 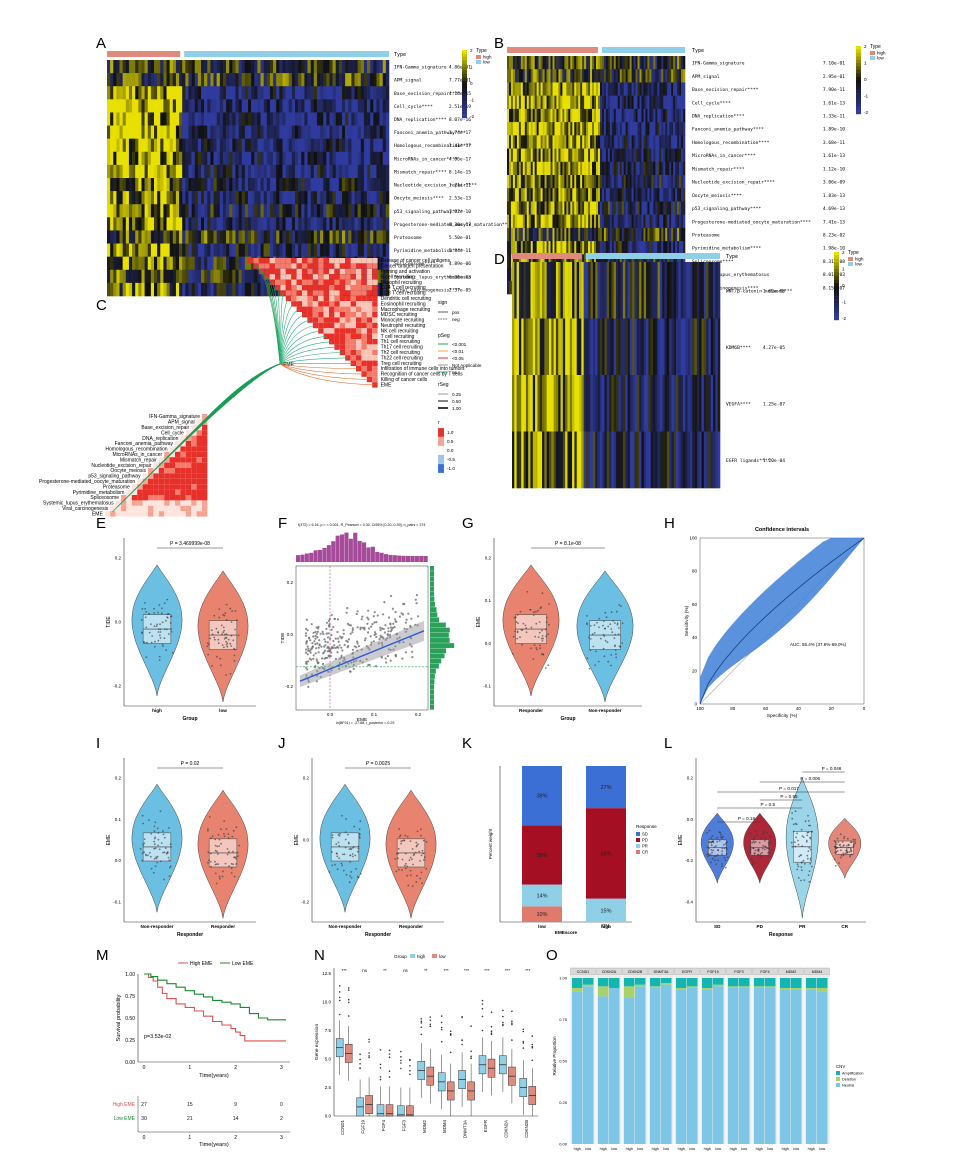 I want to click on p-value-label: P = 3.469999e-08, so click(x=190, y=544).